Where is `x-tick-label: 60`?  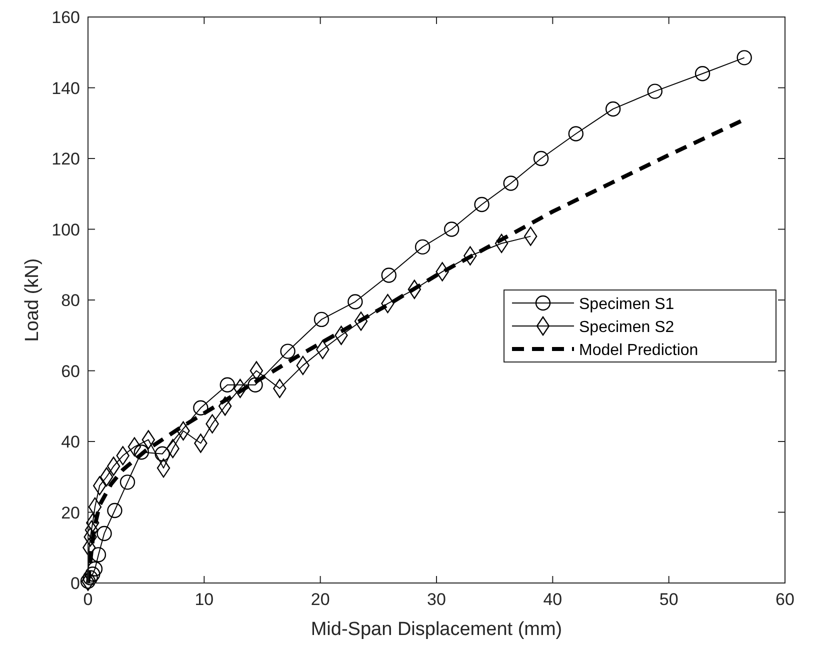 x-tick-label: 60 is located at coordinates (785, 599).